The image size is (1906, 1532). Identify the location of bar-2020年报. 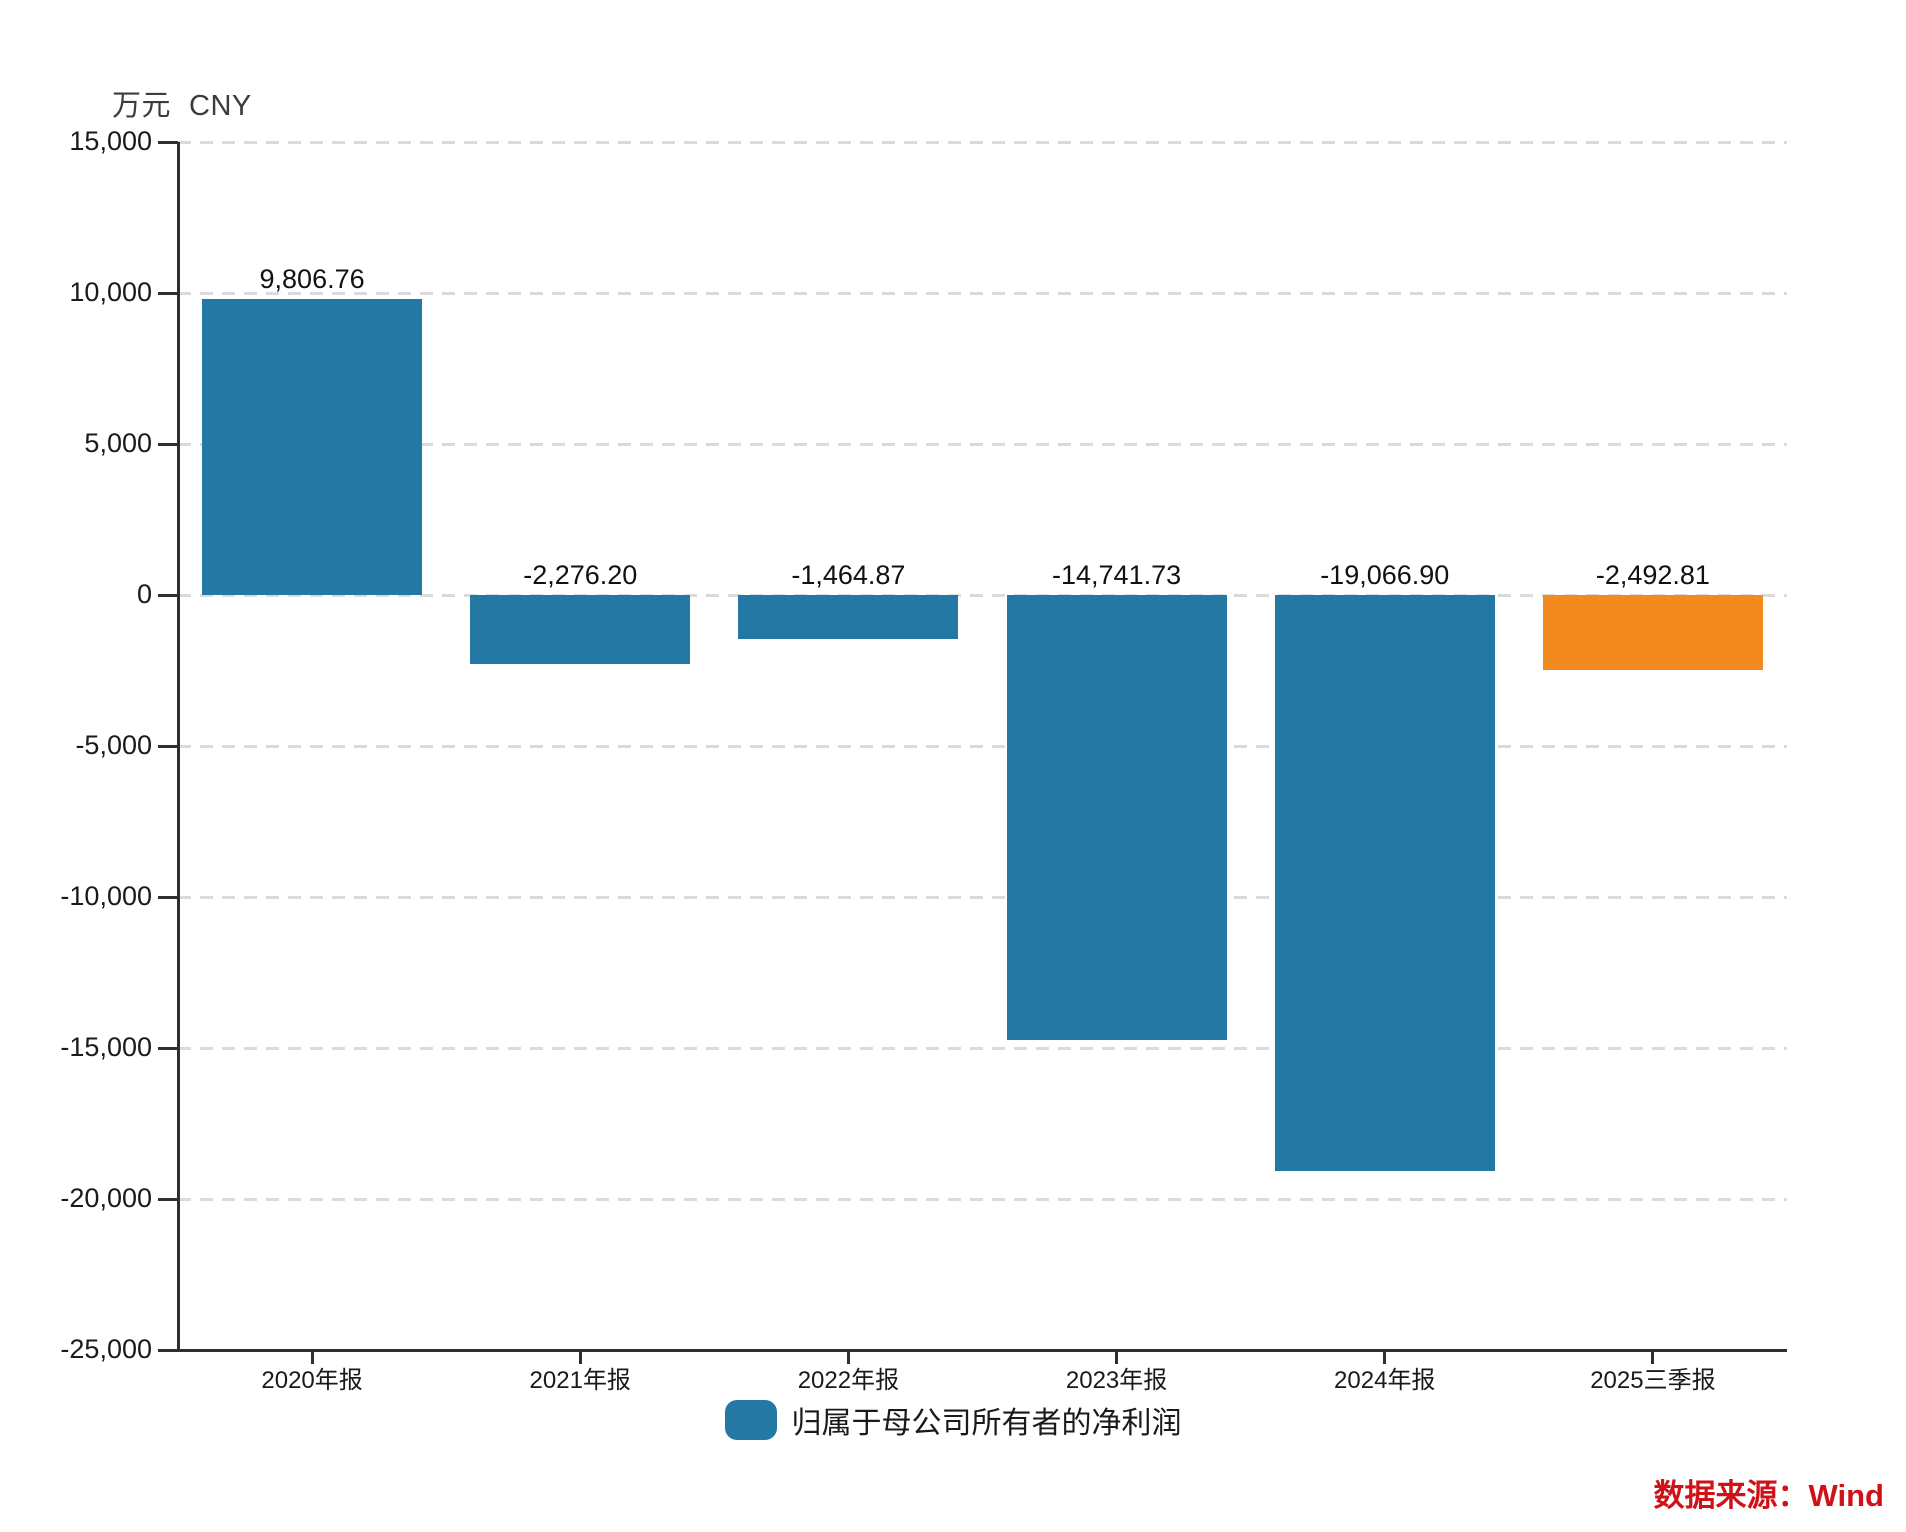
(312, 446).